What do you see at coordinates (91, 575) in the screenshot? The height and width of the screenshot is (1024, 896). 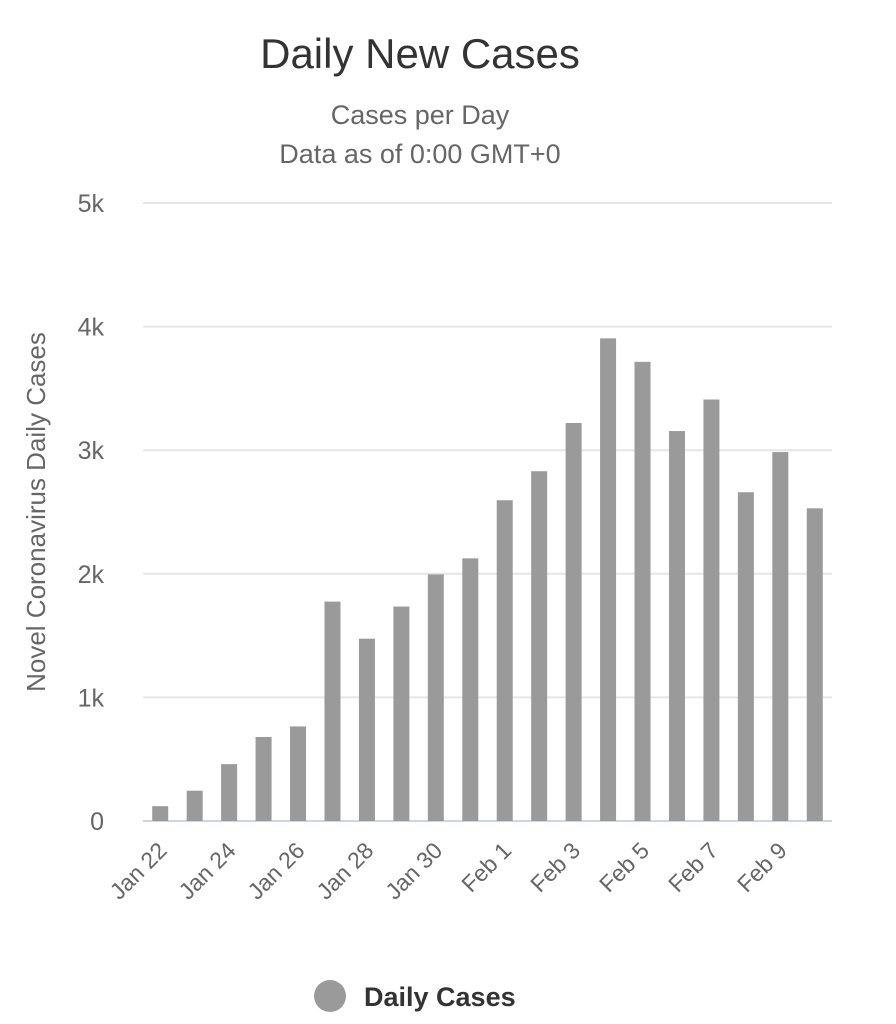 I see `y-tick-label: 2k` at bounding box center [91, 575].